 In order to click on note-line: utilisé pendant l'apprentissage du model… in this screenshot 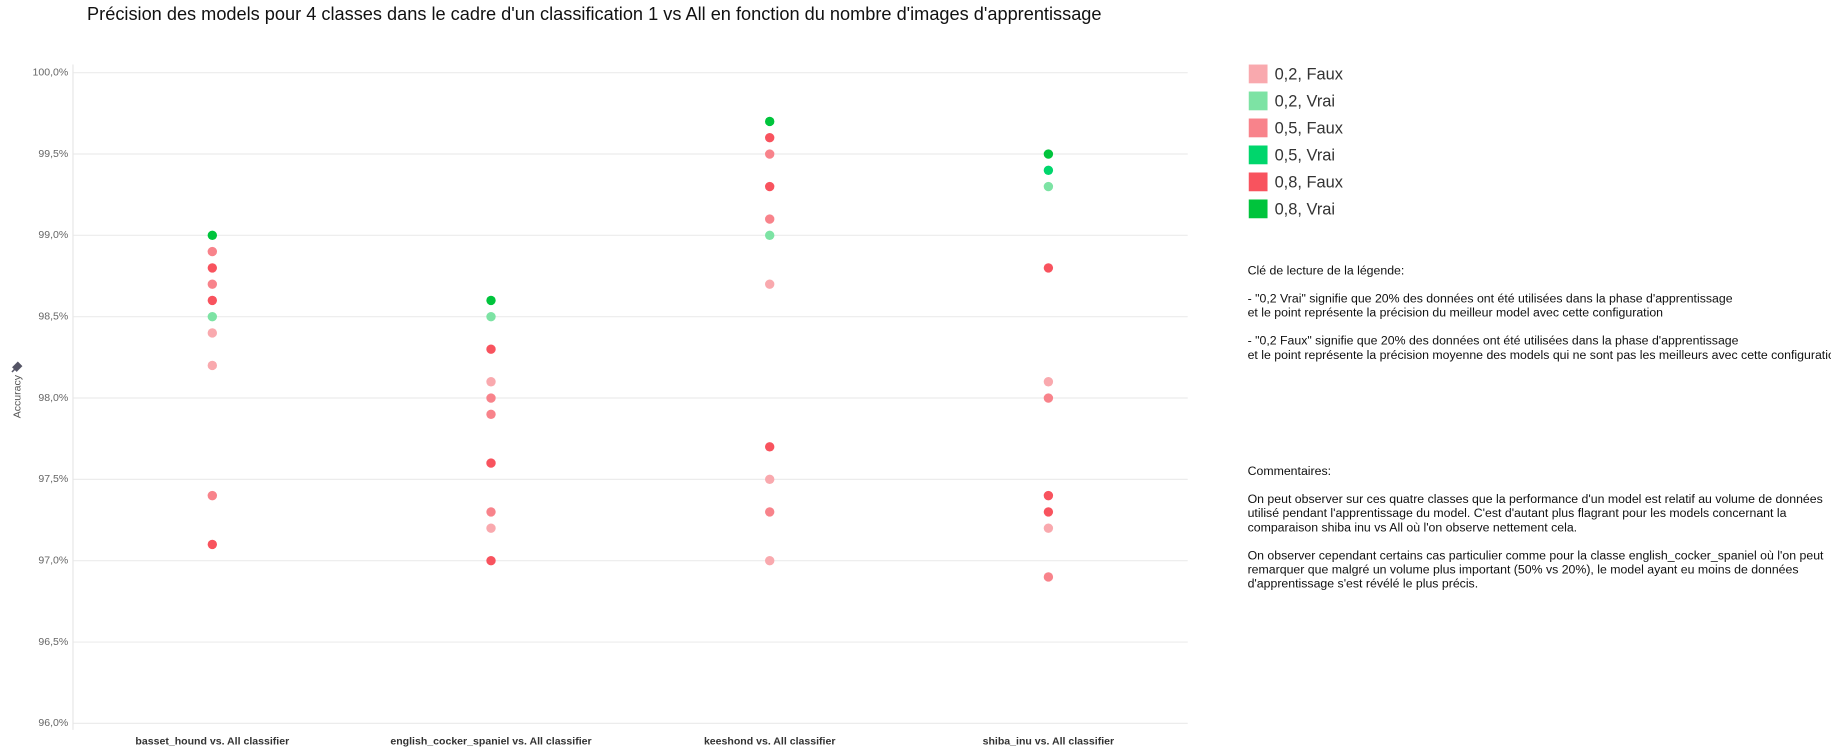, I will do `click(1517, 513)`.